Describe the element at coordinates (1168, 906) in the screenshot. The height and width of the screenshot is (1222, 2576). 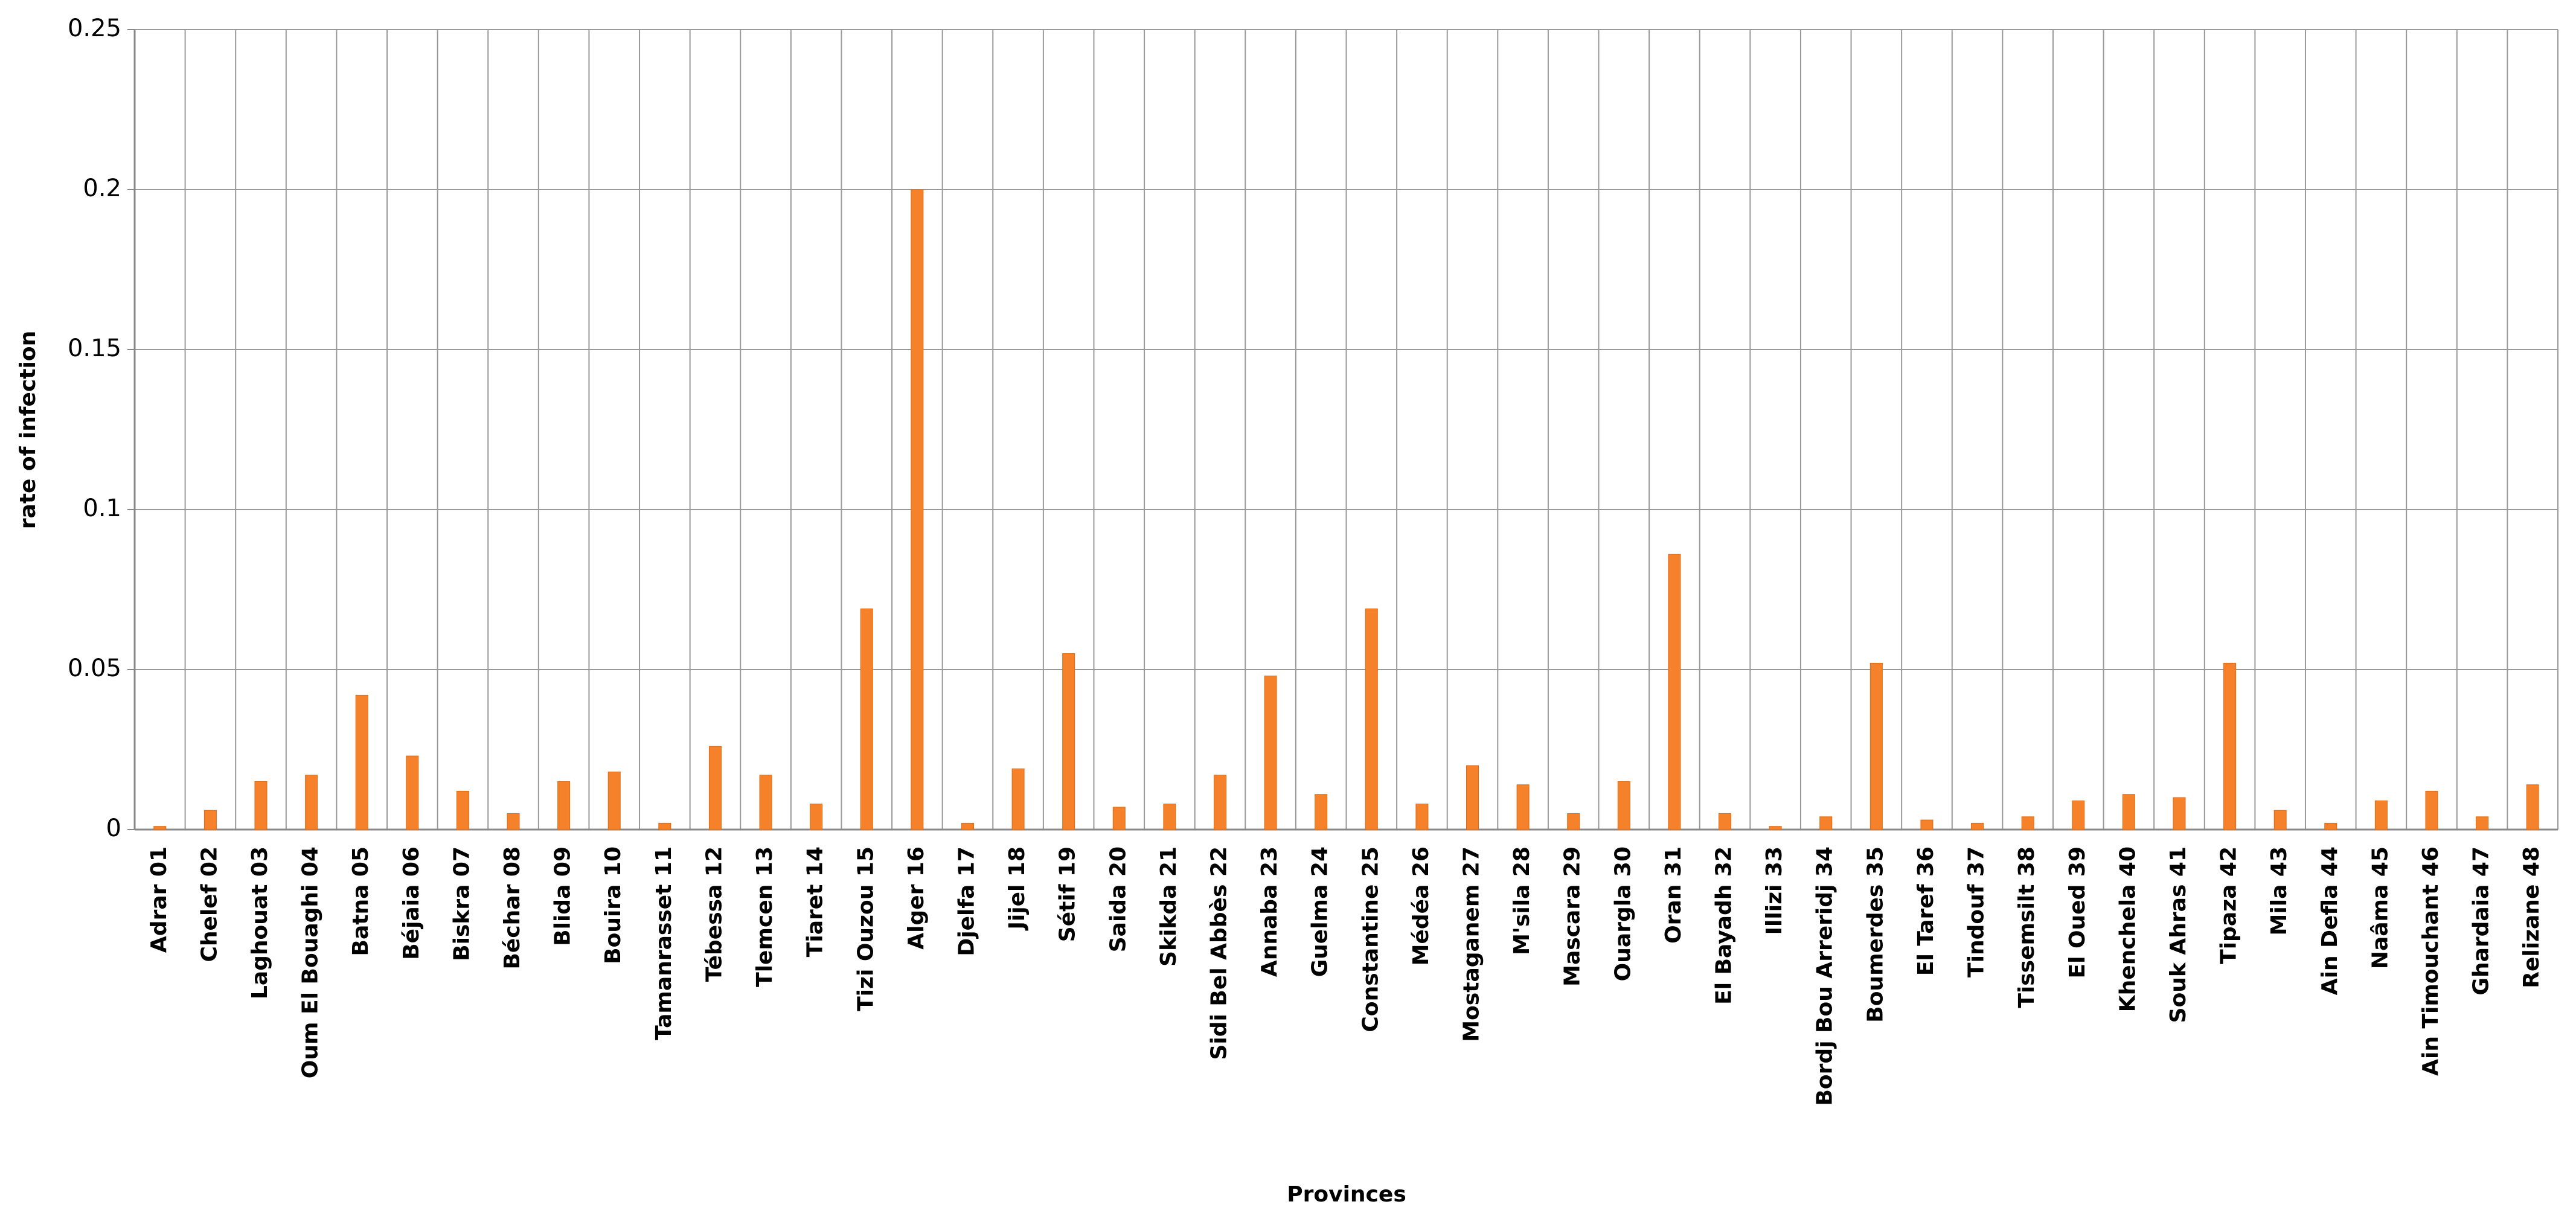
I see `x-tick-label: Skikda 21` at that location.